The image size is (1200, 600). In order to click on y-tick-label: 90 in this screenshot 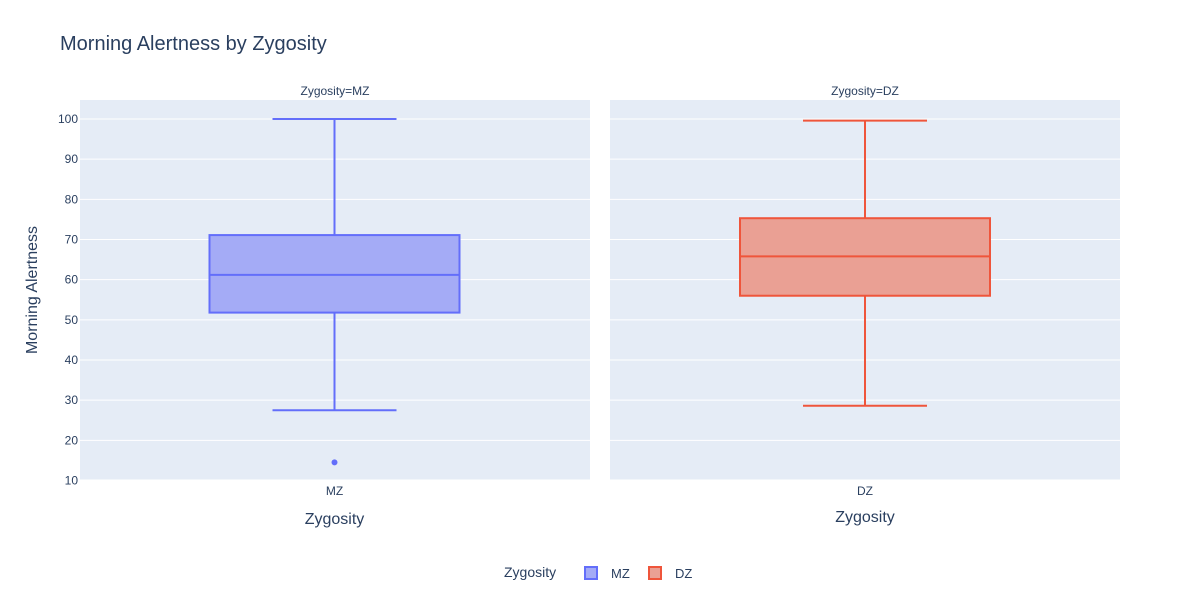, I will do `click(72, 159)`.